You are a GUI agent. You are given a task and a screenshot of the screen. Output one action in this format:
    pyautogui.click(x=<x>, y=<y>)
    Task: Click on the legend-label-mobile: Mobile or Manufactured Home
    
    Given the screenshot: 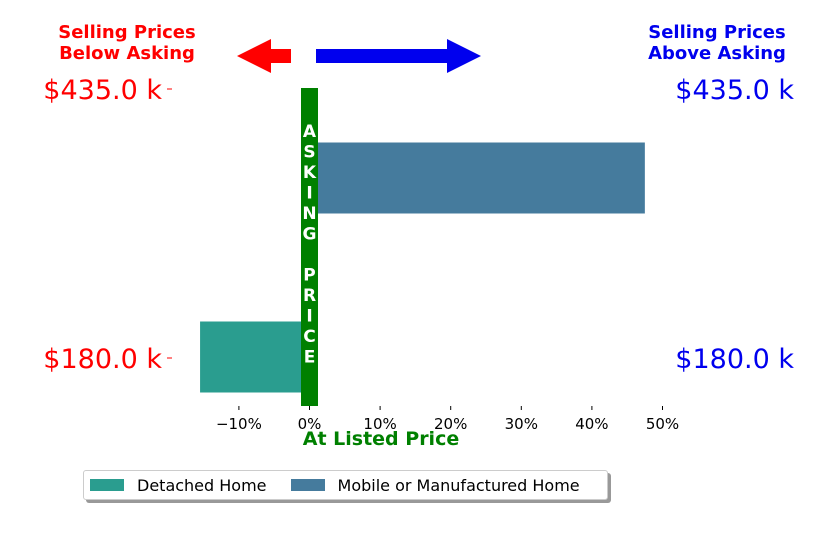 What is the action you would take?
    pyautogui.click(x=458, y=485)
    